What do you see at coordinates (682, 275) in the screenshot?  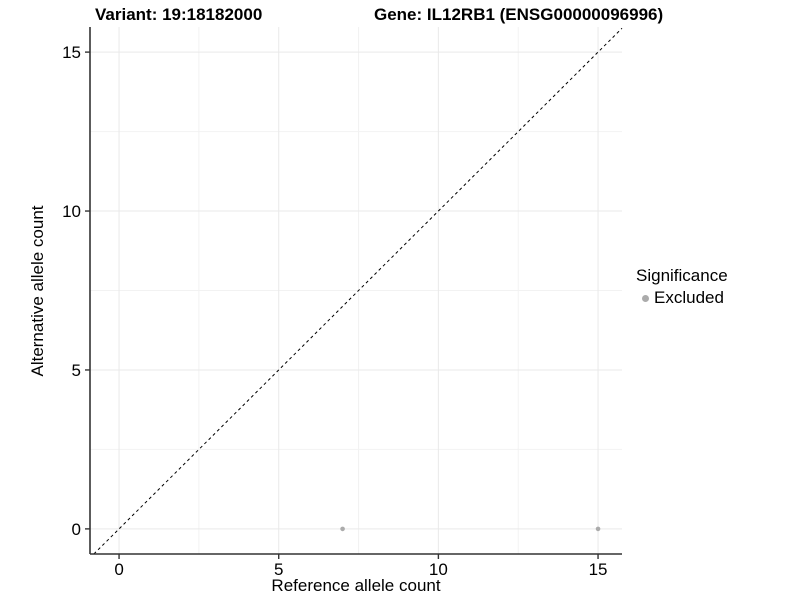 I see `legend-title: Significance` at bounding box center [682, 275].